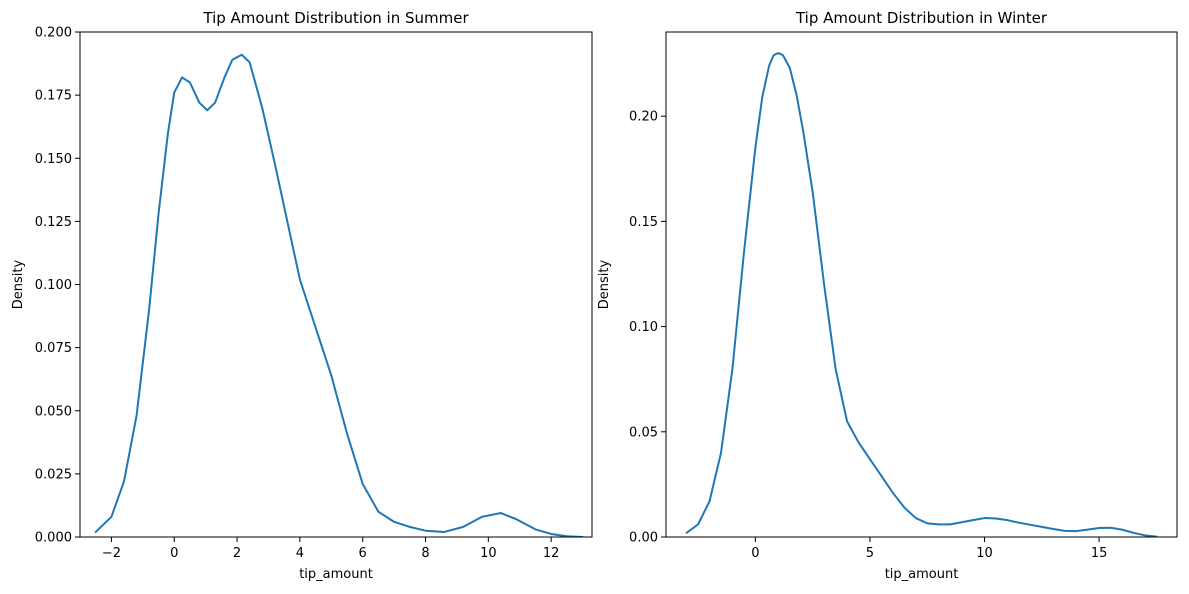 Image resolution: width=1189 pixels, height=594 pixels. What do you see at coordinates (53, 222) in the screenshot?
I see `y-tick-label: 0.125` at bounding box center [53, 222].